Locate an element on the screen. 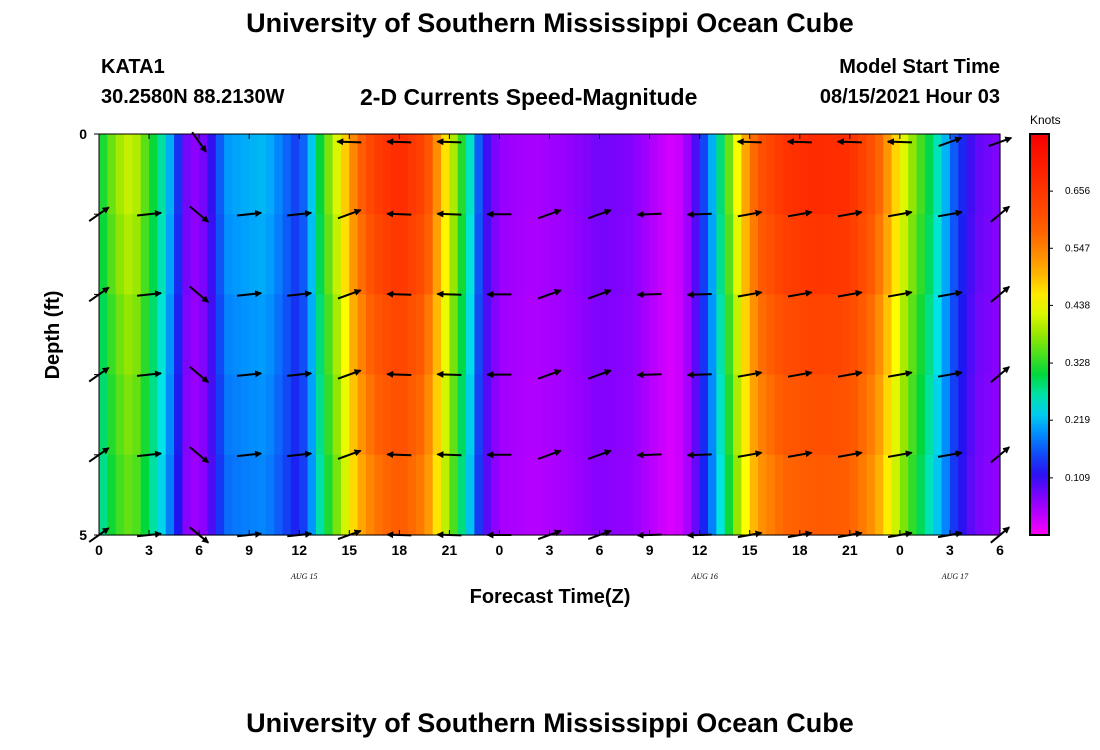  date-label: AUG 17 is located at coordinates (955, 576).